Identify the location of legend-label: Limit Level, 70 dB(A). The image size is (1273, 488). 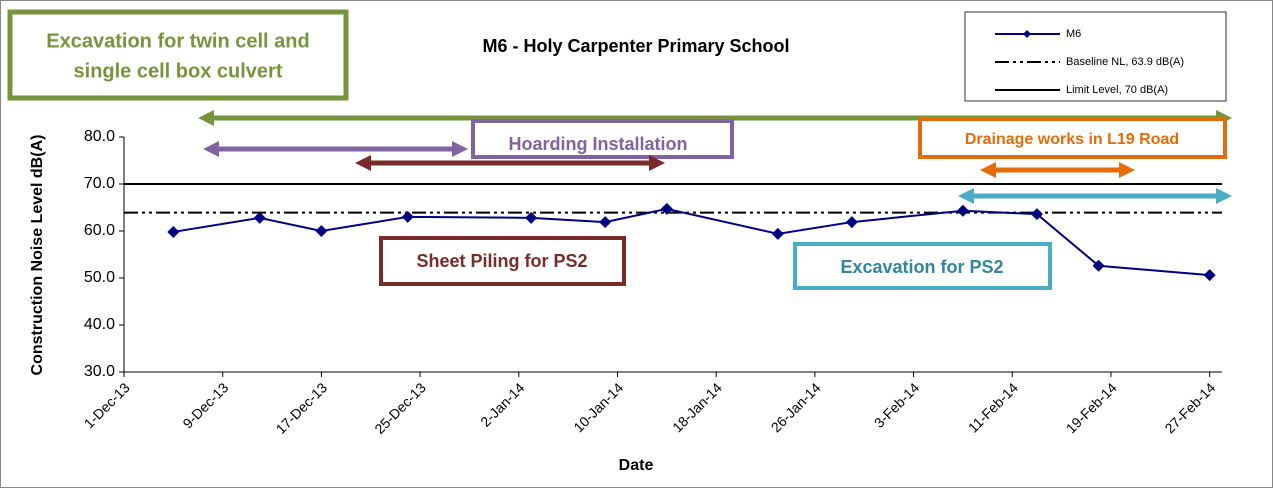
(1117, 90).